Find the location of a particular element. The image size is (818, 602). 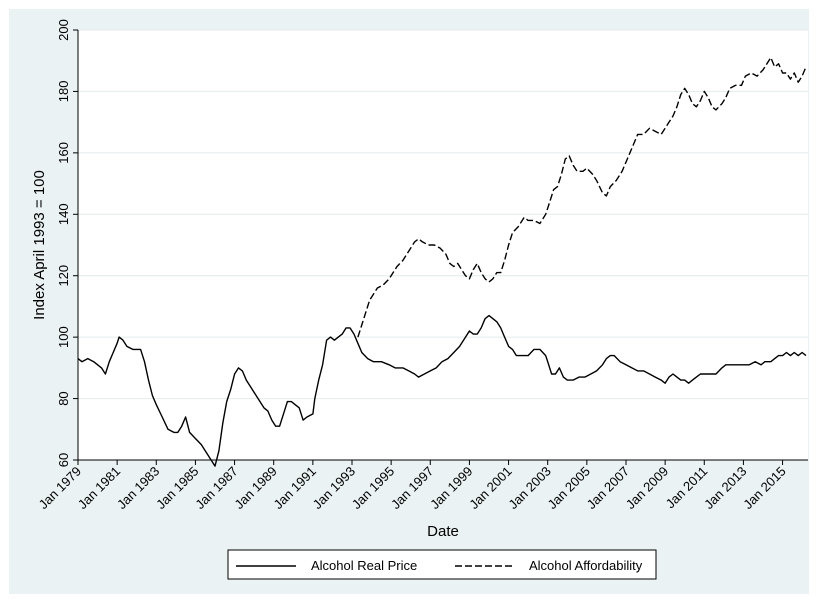

legend: Alcohol Real Price Alcohol Affordability is located at coordinates (442, 564).